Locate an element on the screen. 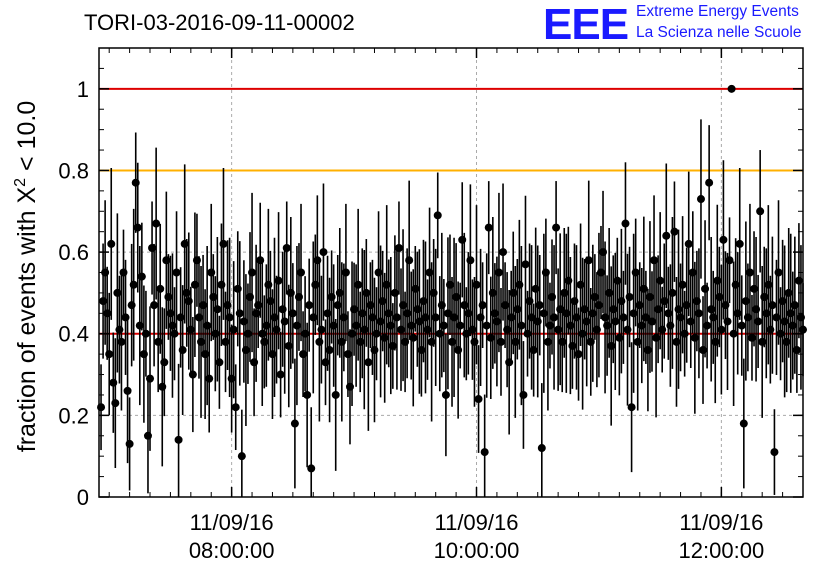  logo-mark: EEE is located at coordinates (586, 24).